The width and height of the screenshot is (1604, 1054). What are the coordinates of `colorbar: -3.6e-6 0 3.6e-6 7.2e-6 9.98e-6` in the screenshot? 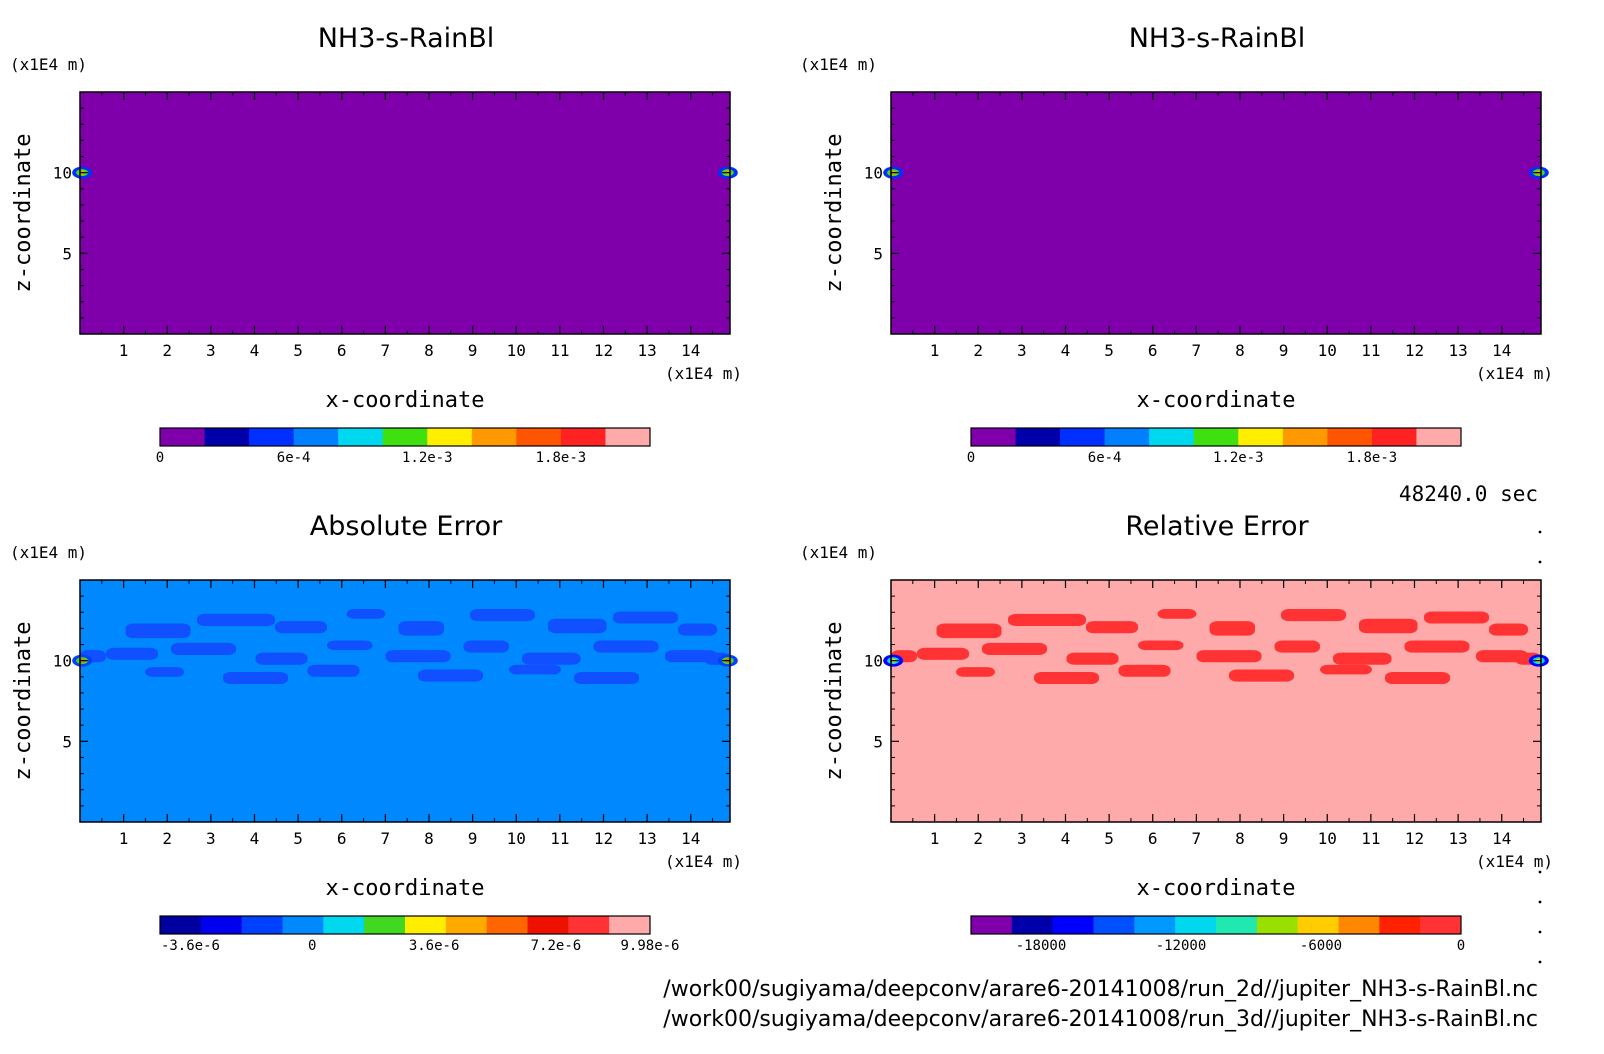 It's located at (419, 934).